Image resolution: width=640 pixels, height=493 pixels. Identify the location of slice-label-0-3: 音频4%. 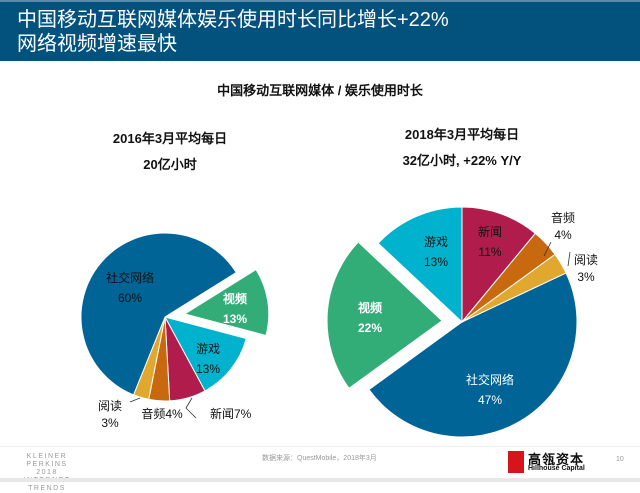
(162, 413).